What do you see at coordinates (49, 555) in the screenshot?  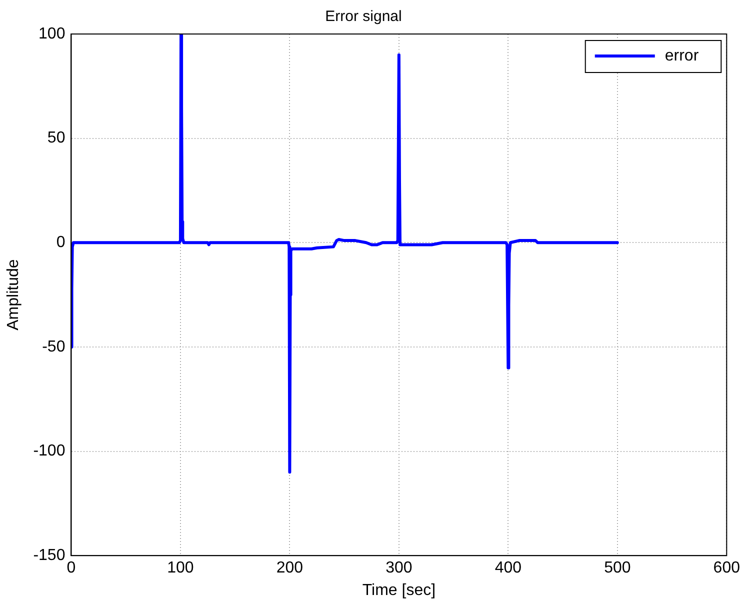 I see `y-tick-label: -150` at bounding box center [49, 555].